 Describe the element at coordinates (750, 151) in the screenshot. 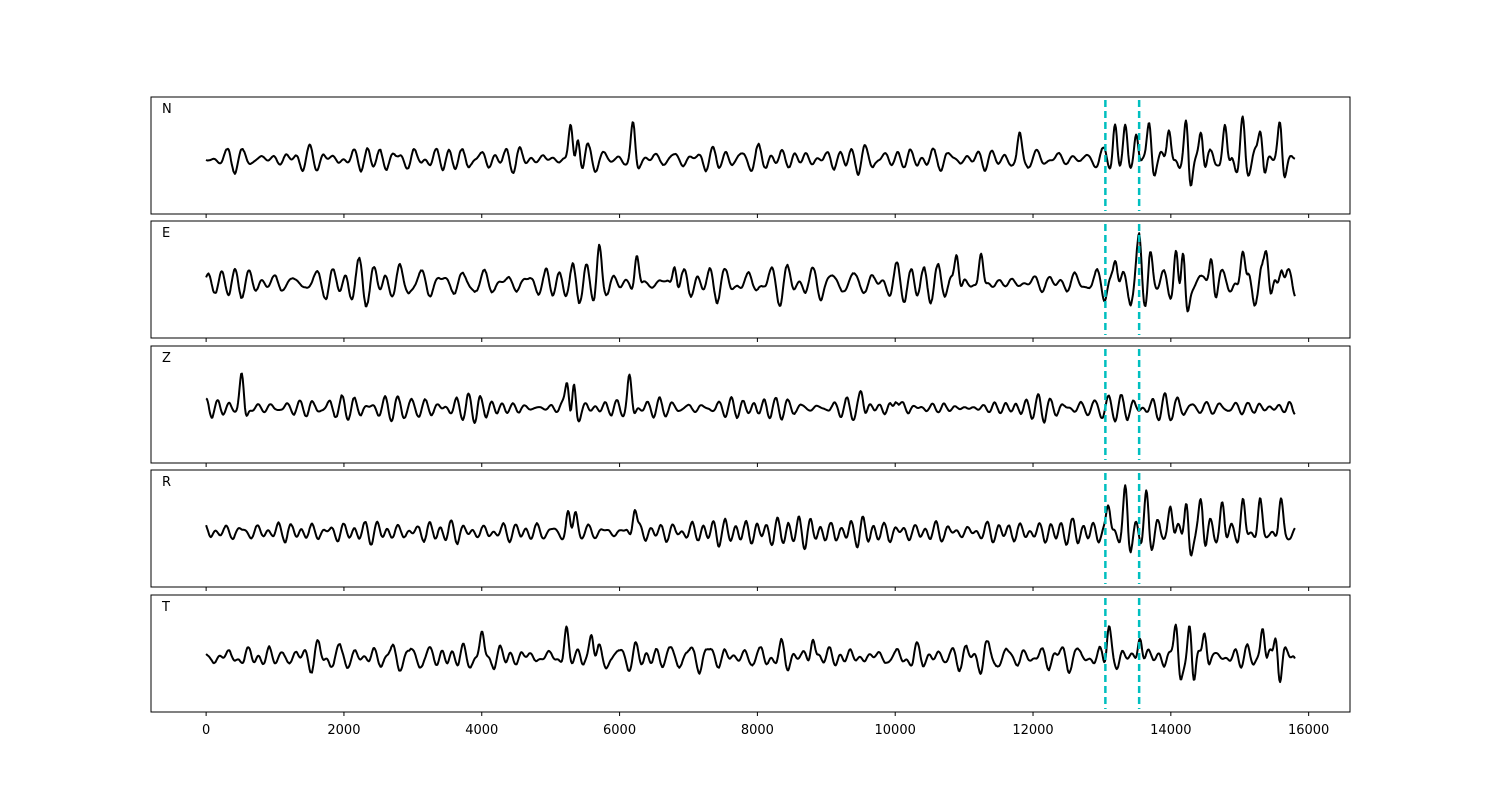

I see `trace-n` at that location.